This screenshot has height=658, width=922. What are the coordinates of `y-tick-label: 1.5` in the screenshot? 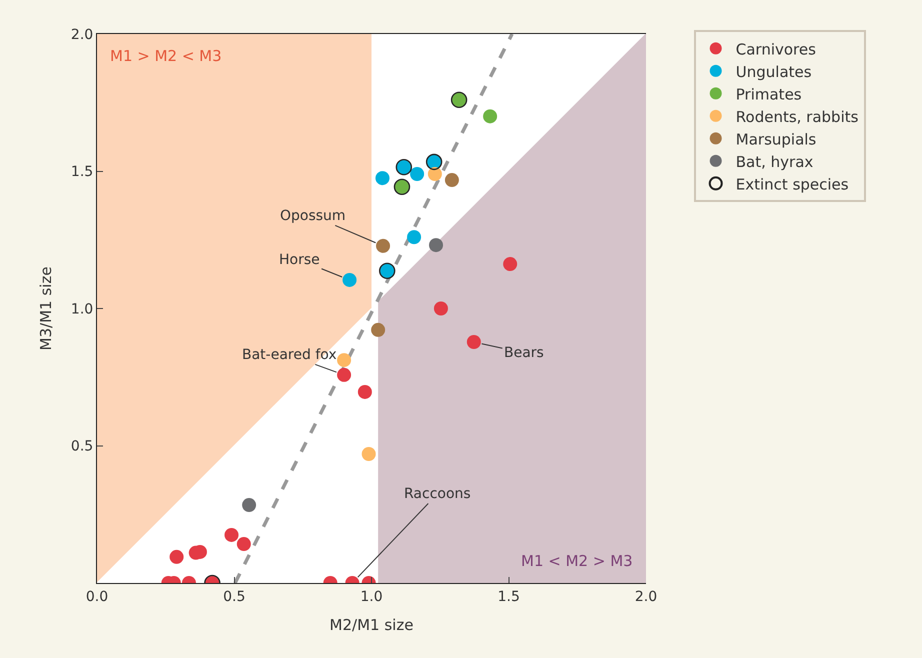 It's located at (82, 172).